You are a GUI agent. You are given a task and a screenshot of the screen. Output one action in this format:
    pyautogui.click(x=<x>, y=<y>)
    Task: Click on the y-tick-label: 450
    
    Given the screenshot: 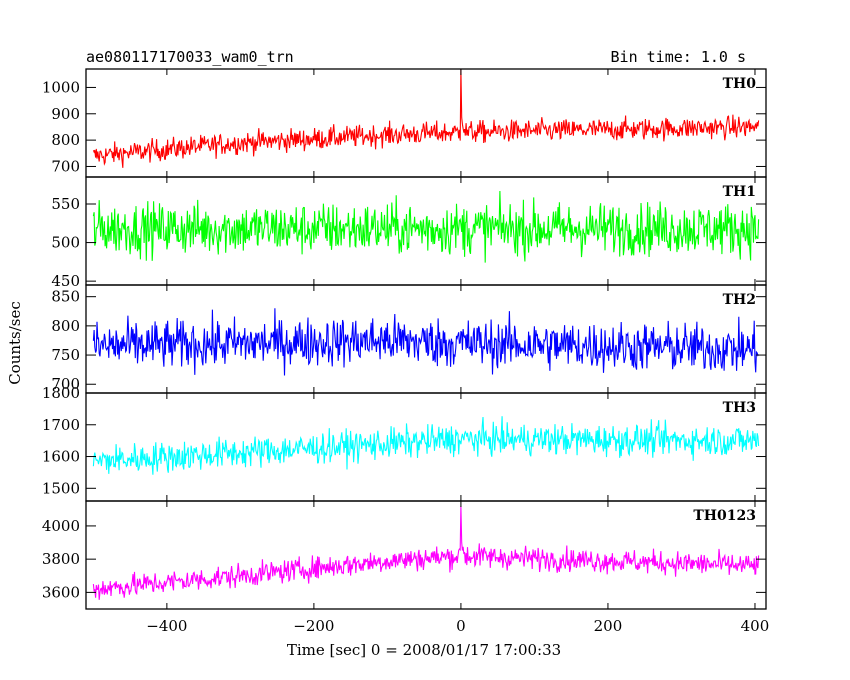 What is the action you would take?
    pyautogui.click(x=65, y=281)
    